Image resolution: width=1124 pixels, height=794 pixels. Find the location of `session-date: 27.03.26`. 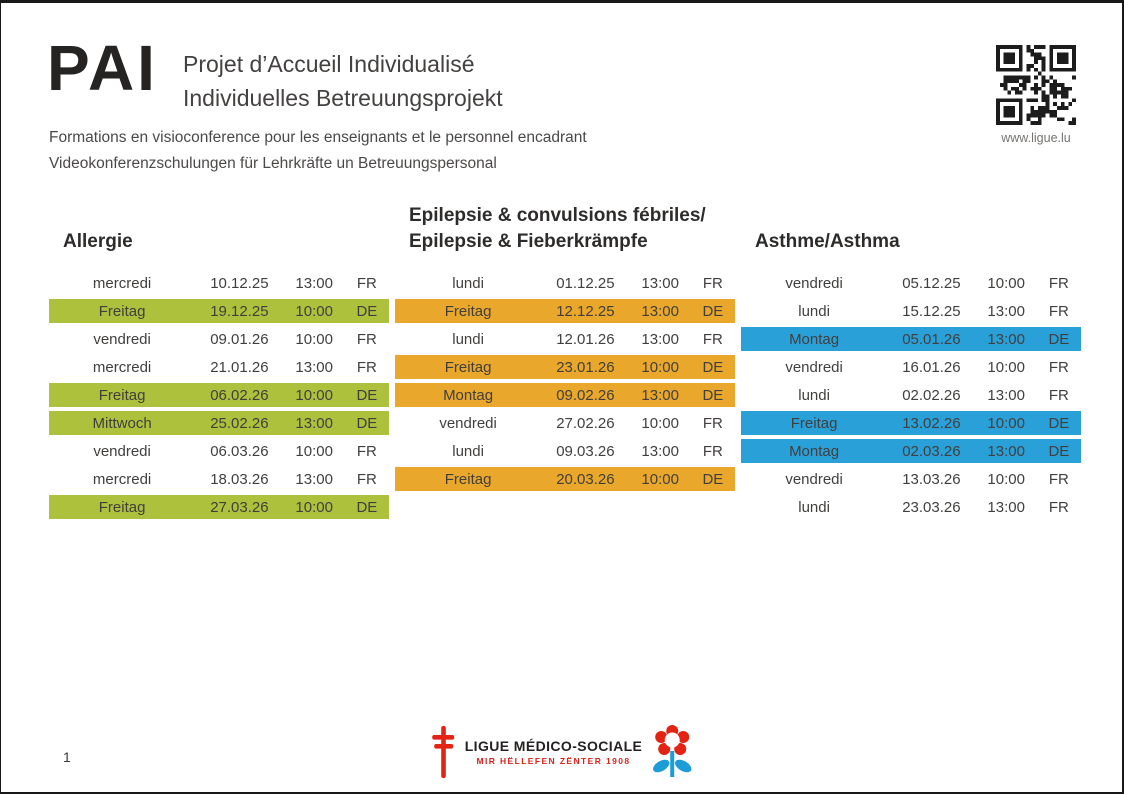

session-date: 27.03.26 is located at coordinates (239, 507).